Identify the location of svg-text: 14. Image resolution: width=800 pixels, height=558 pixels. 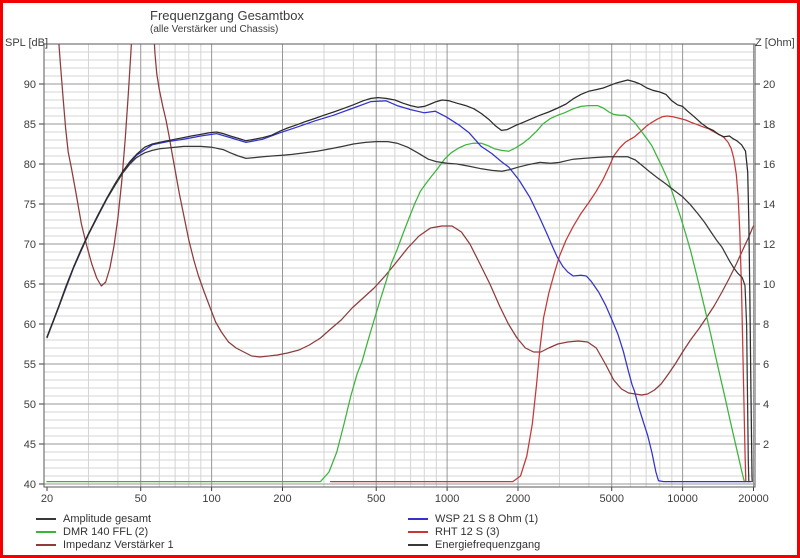
(769, 205).